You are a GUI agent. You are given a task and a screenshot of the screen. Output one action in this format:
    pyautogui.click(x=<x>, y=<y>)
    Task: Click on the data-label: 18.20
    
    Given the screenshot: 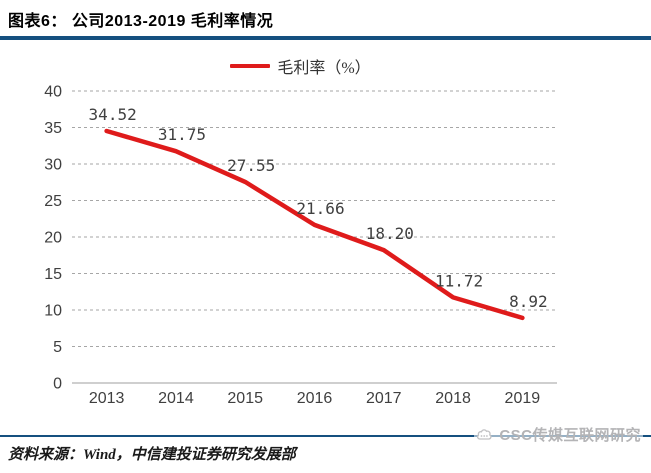 What is the action you would take?
    pyautogui.click(x=390, y=233)
    